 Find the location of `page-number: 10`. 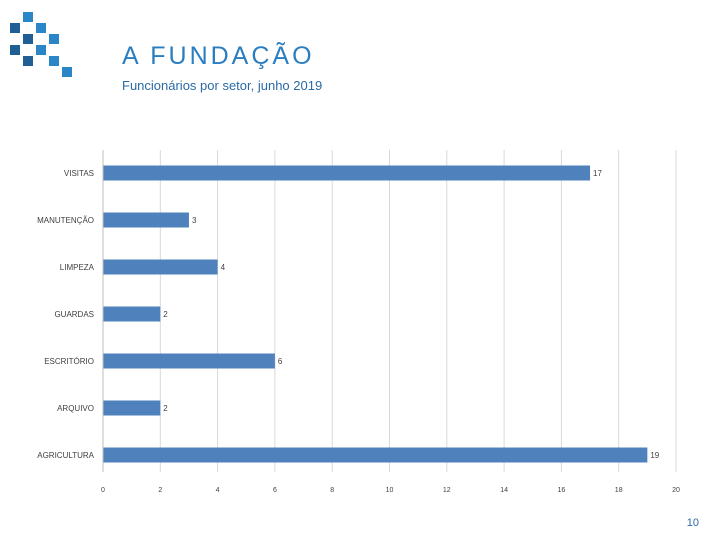

page-number: 10 is located at coordinates (692, 523).